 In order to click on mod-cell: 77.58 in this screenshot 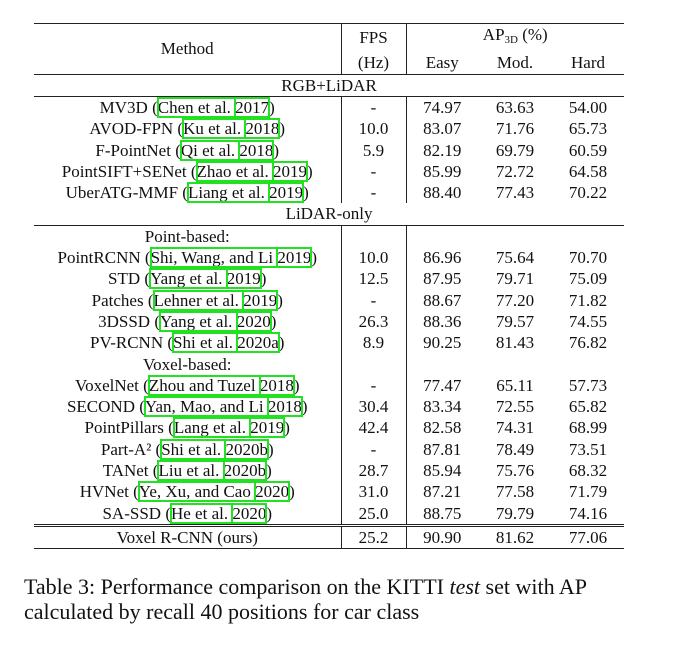, I will do `click(515, 492)`.